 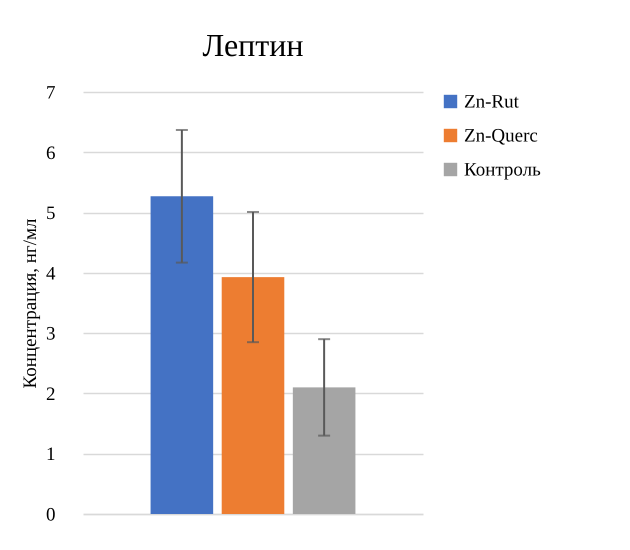 I want to click on y-axis-title: Концентрация, нг/мл, so click(x=30, y=303).